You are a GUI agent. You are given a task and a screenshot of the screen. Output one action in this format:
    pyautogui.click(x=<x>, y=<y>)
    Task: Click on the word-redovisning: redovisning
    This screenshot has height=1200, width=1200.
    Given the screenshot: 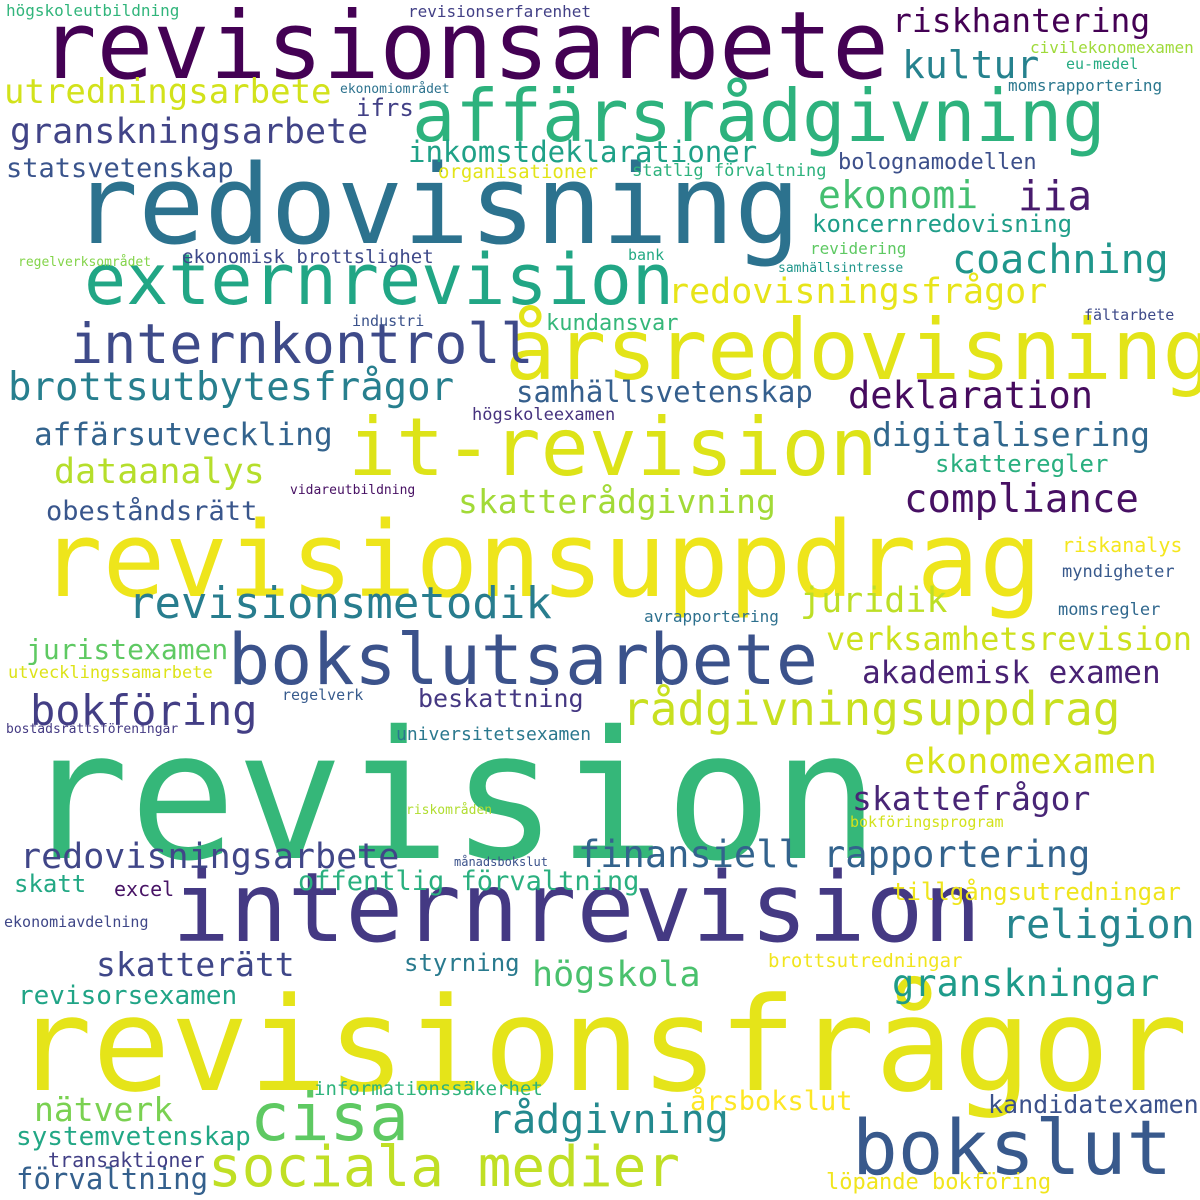 What is the action you would take?
    pyautogui.click(x=436, y=205)
    